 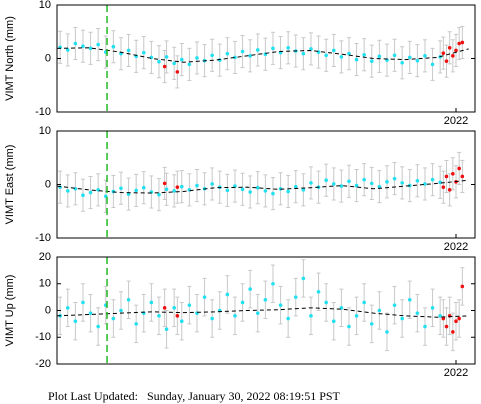 I want to click on y-axis-label: VIMT East (mm), so click(x=10, y=185).